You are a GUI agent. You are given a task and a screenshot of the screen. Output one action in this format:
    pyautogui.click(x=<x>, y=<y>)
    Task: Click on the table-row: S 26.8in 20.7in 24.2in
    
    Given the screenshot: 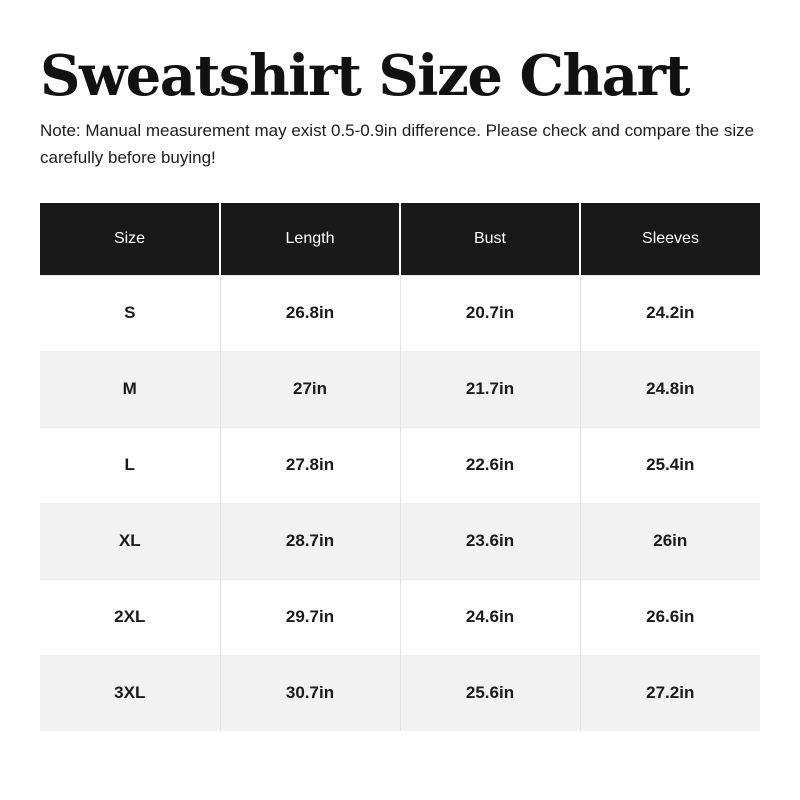 What is the action you would take?
    pyautogui.click(x=400, y=313)
    